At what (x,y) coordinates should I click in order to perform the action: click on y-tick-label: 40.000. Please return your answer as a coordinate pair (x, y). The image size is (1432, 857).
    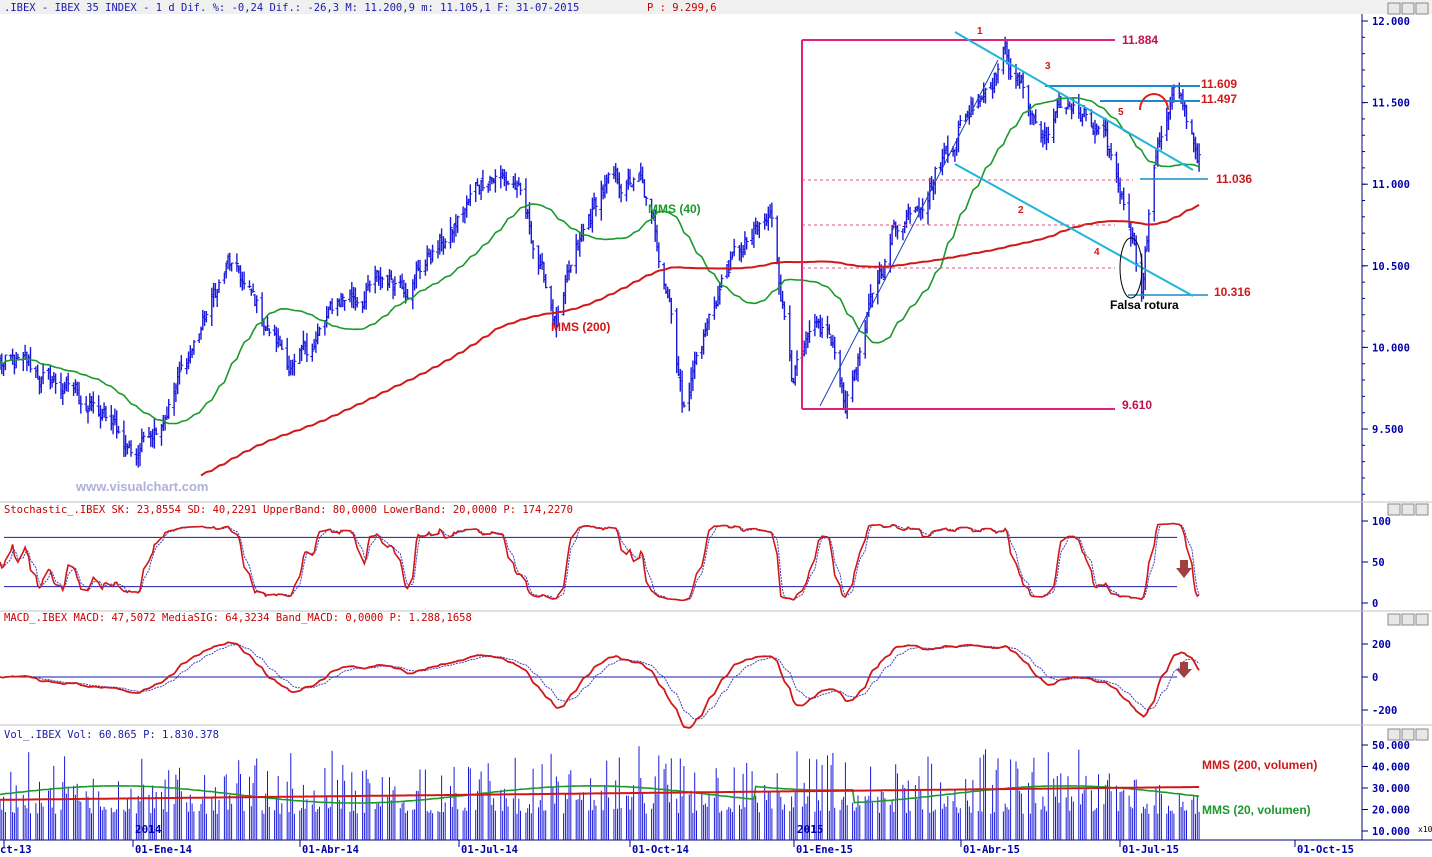
    Looking at the image, I should click on (1391, 768).